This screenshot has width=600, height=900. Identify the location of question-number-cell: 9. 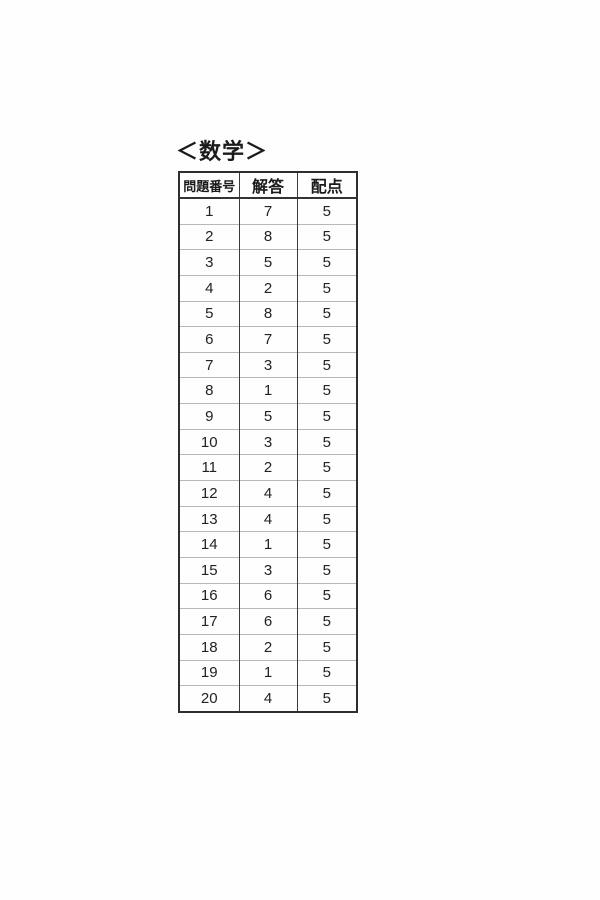
(209, 416).